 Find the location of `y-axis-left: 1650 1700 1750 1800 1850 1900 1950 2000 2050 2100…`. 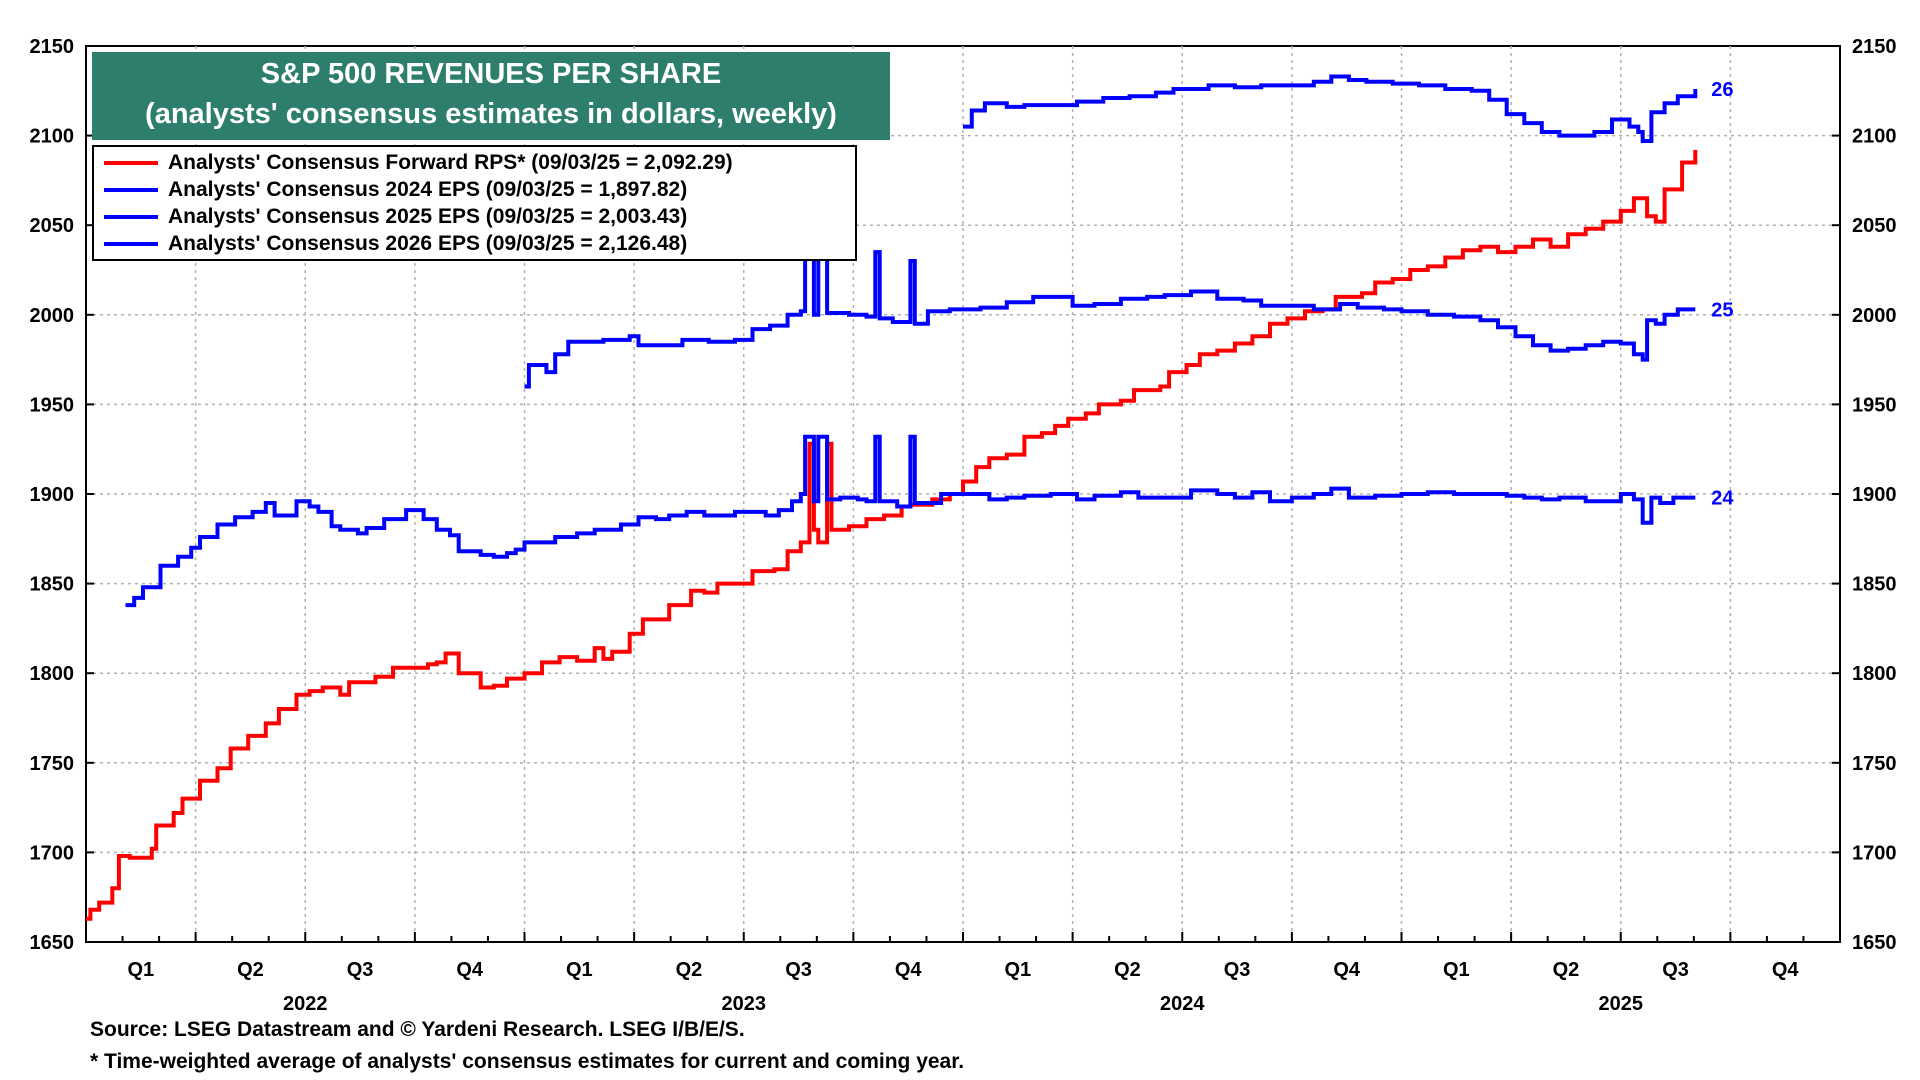

y-axis-left: 1650 1700 1750 1800 1850 1900 1950 2000 2050 2100… is located at coordinates (52, 495).